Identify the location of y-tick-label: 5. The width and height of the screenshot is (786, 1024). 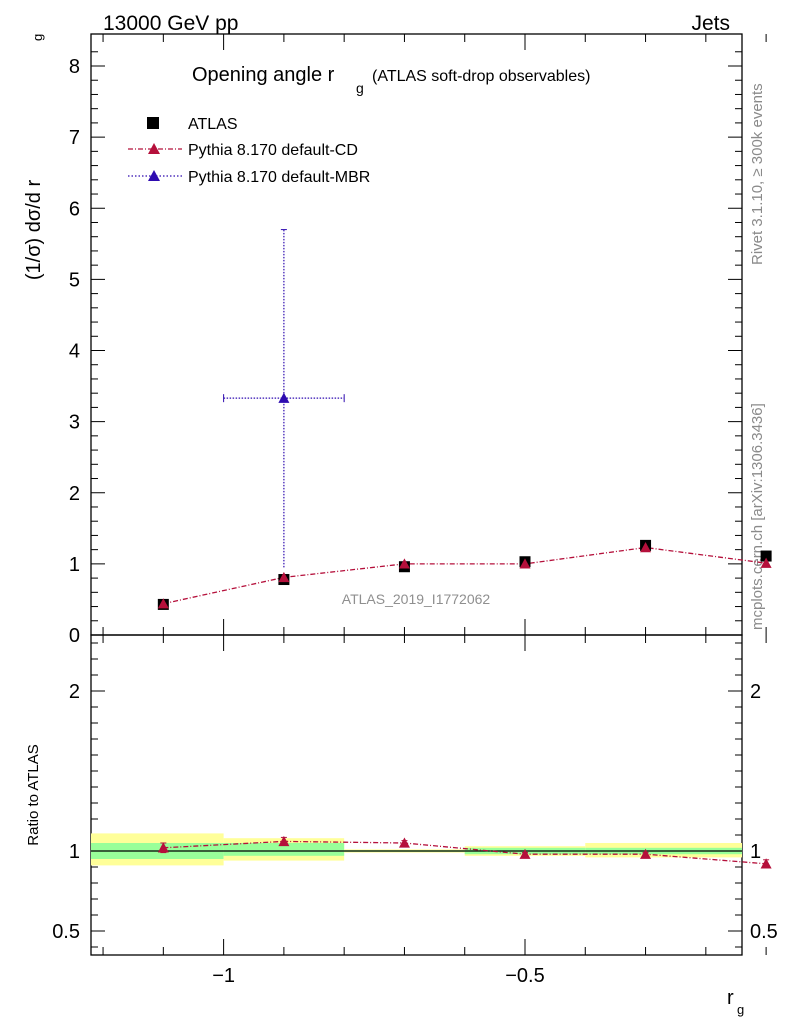
(74, 280).